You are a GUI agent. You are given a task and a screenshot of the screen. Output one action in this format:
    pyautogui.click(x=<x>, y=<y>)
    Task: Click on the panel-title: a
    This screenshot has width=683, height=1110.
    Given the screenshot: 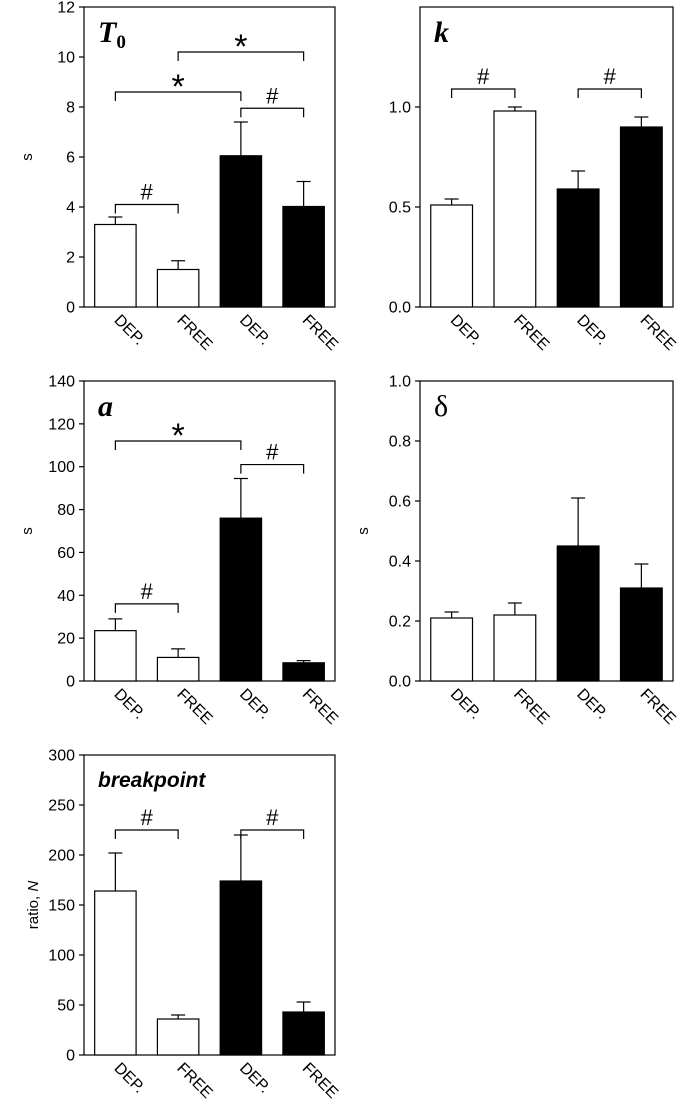 What is the action you would take?
    pyautogui.click(x=105, y=406)
    